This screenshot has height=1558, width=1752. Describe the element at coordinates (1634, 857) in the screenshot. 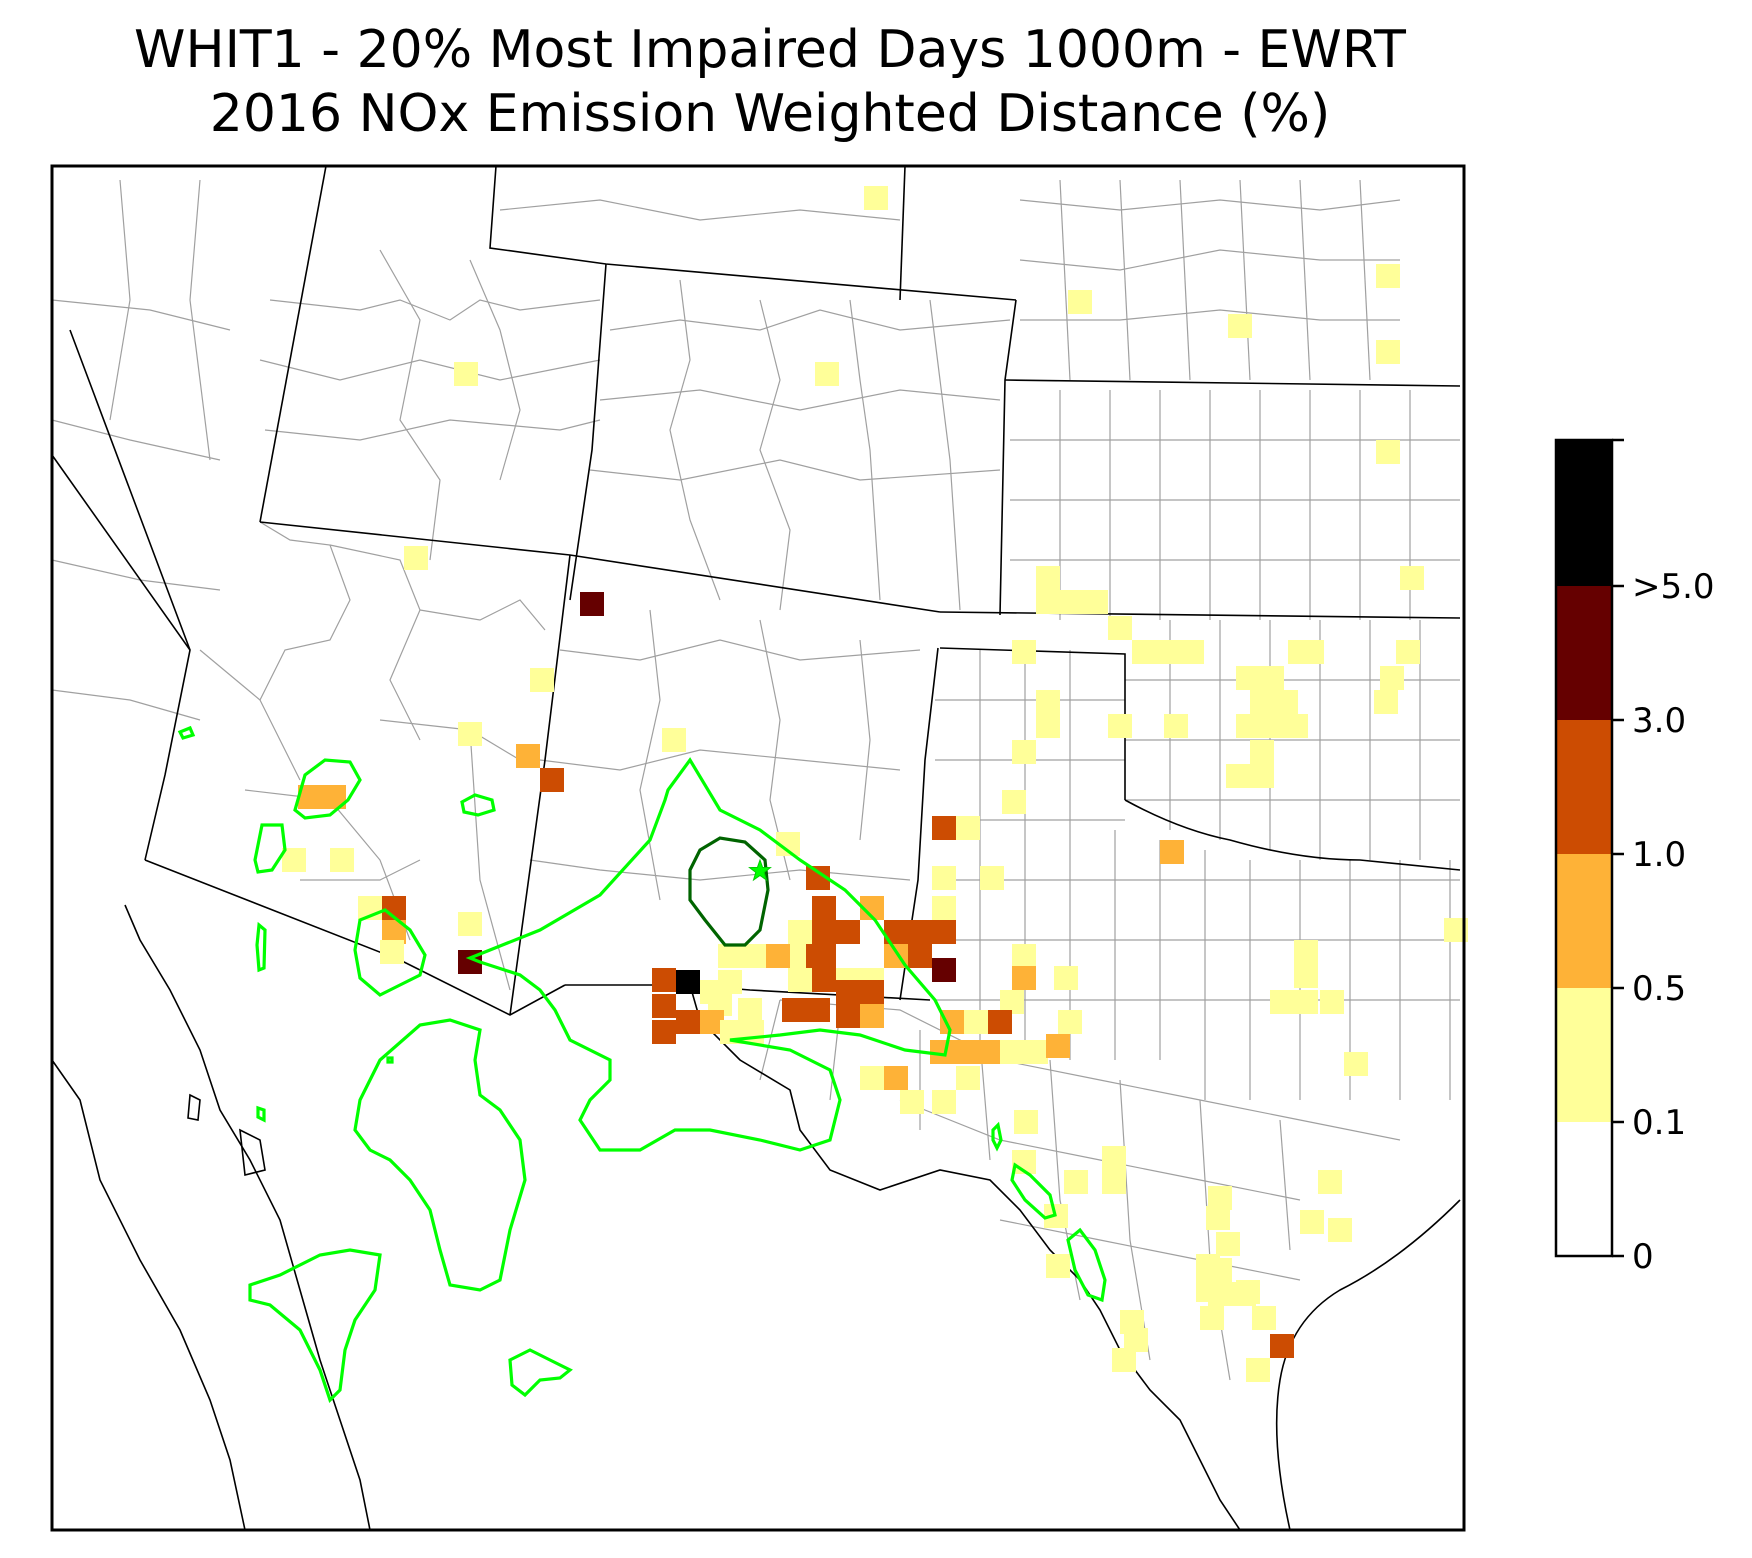

I see `colorbar: 0 0.1 0.5 1.0 3.0 >5.0` at that location.